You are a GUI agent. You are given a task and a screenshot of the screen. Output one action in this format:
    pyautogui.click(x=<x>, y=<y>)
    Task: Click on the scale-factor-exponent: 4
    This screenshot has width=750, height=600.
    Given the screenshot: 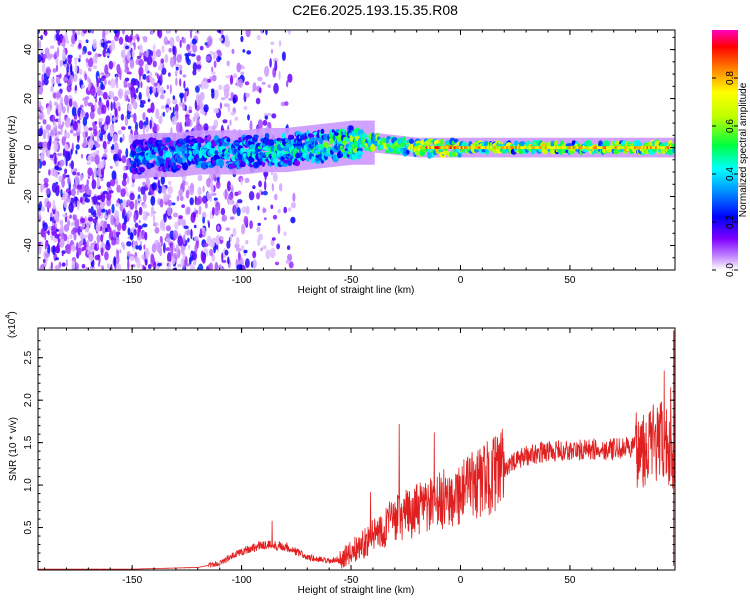 What is the action you would take?
    pyautogui.click(x=8, y=317)
    